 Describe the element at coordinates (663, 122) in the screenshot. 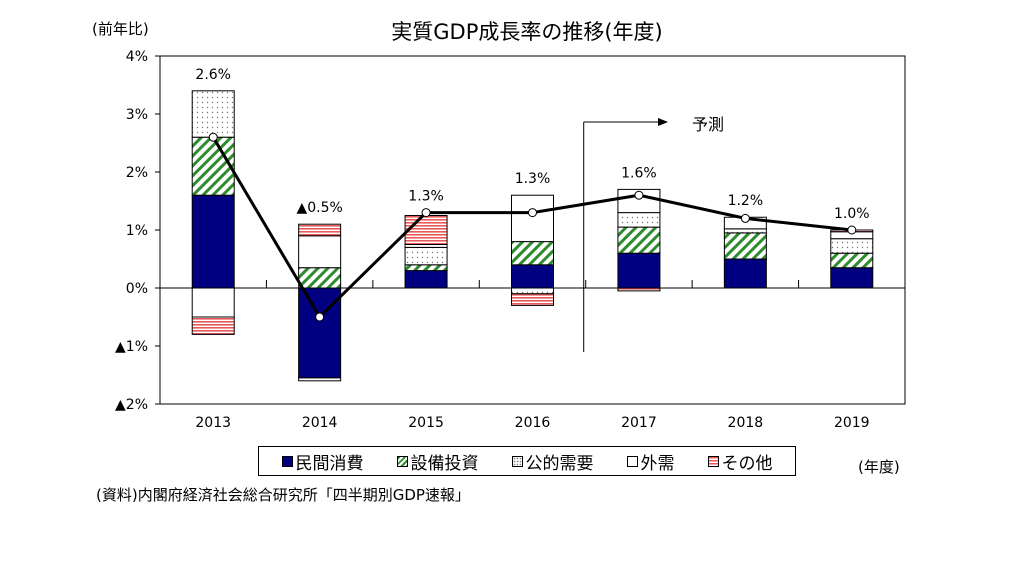

I see `forecast-arrowhead-icon` at that location.